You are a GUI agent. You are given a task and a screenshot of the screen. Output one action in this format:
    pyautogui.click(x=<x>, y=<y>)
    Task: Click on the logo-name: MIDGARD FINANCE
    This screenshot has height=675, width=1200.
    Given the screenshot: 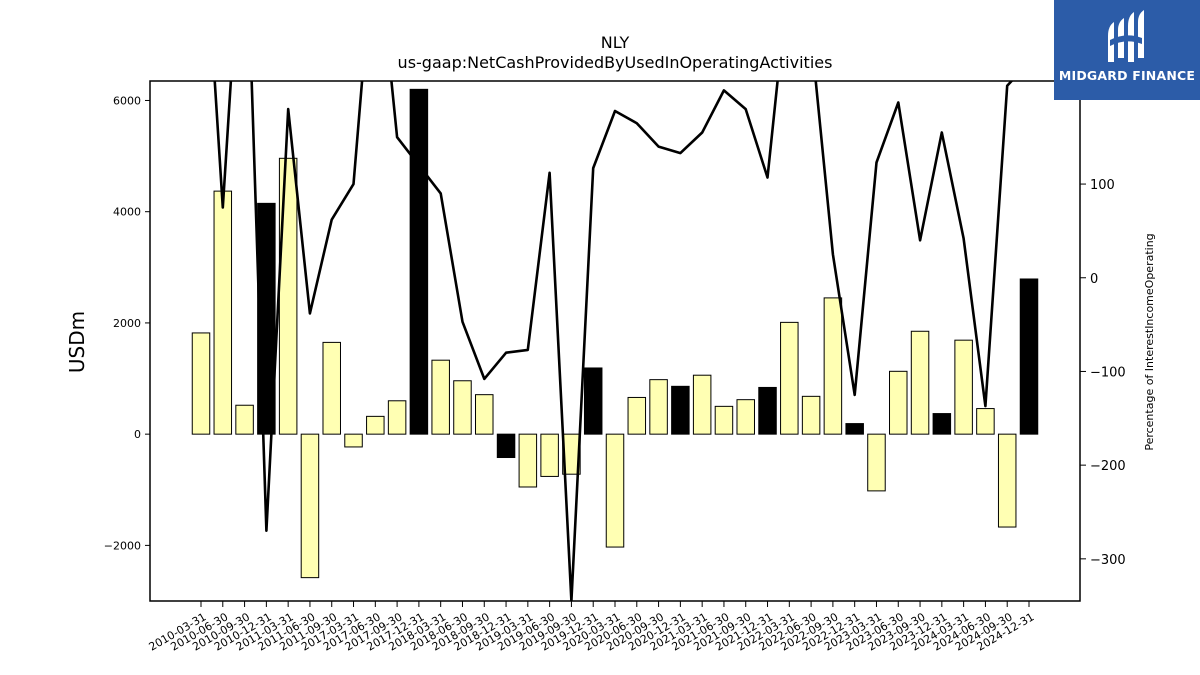 What is the action you would take?
    pyautogui.click(x=1127, y=75)
    